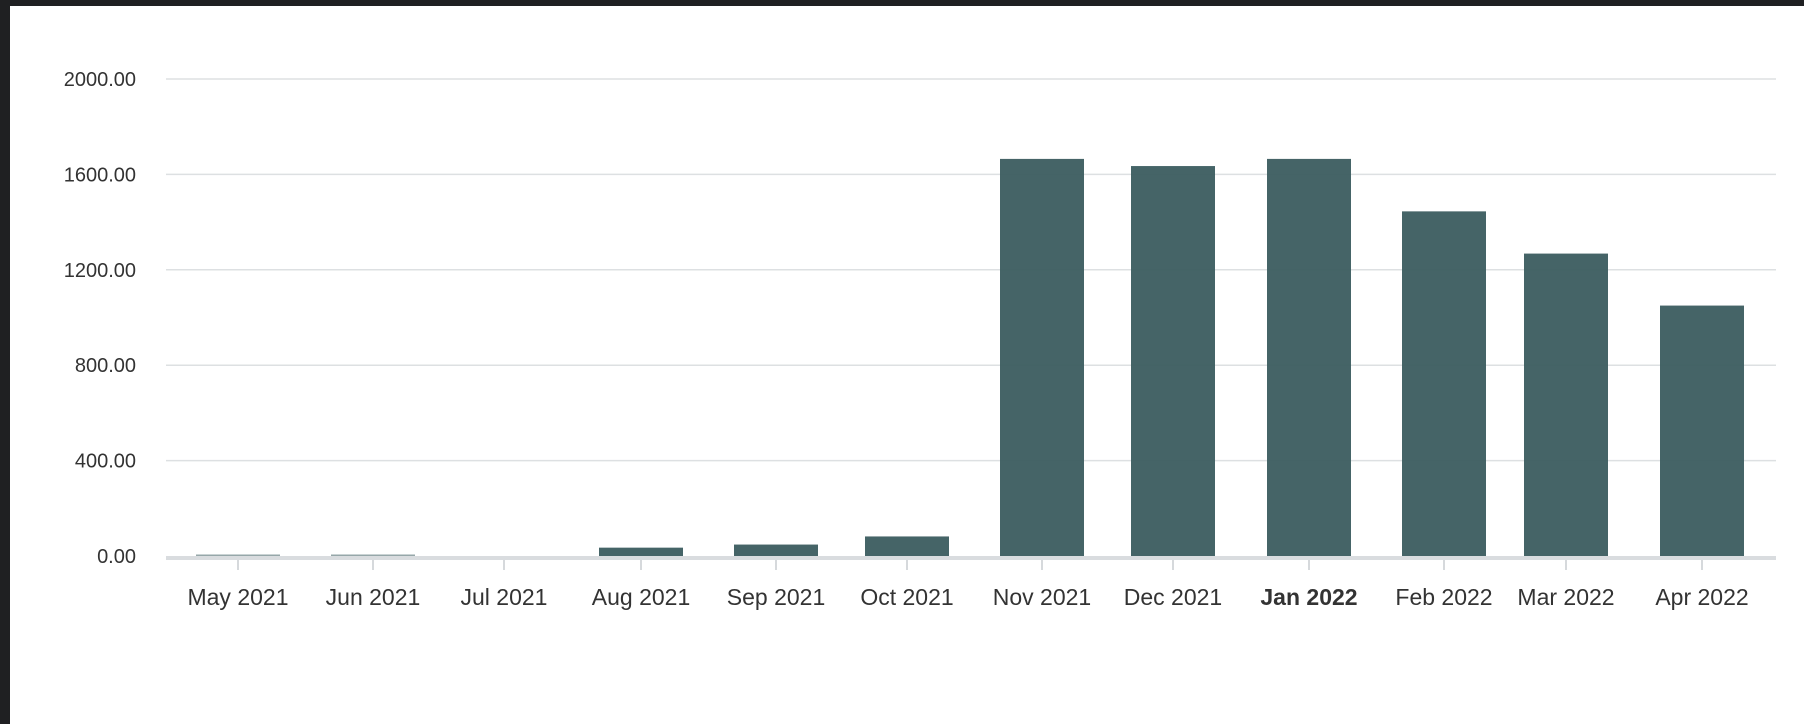 This screenshot has width=1804, height=724. Describe the element at coordinates (116, 557) in the screenshot. I see `y-tick-label: 0.00` at that location.